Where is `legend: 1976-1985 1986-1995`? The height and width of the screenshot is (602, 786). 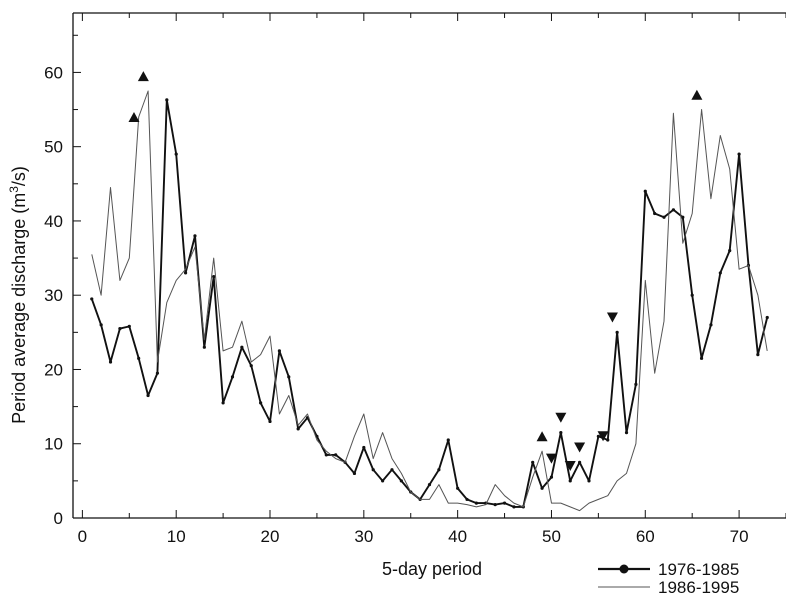
legend: 1976-1985 1986-1995 is located at coordinates (668, 578).